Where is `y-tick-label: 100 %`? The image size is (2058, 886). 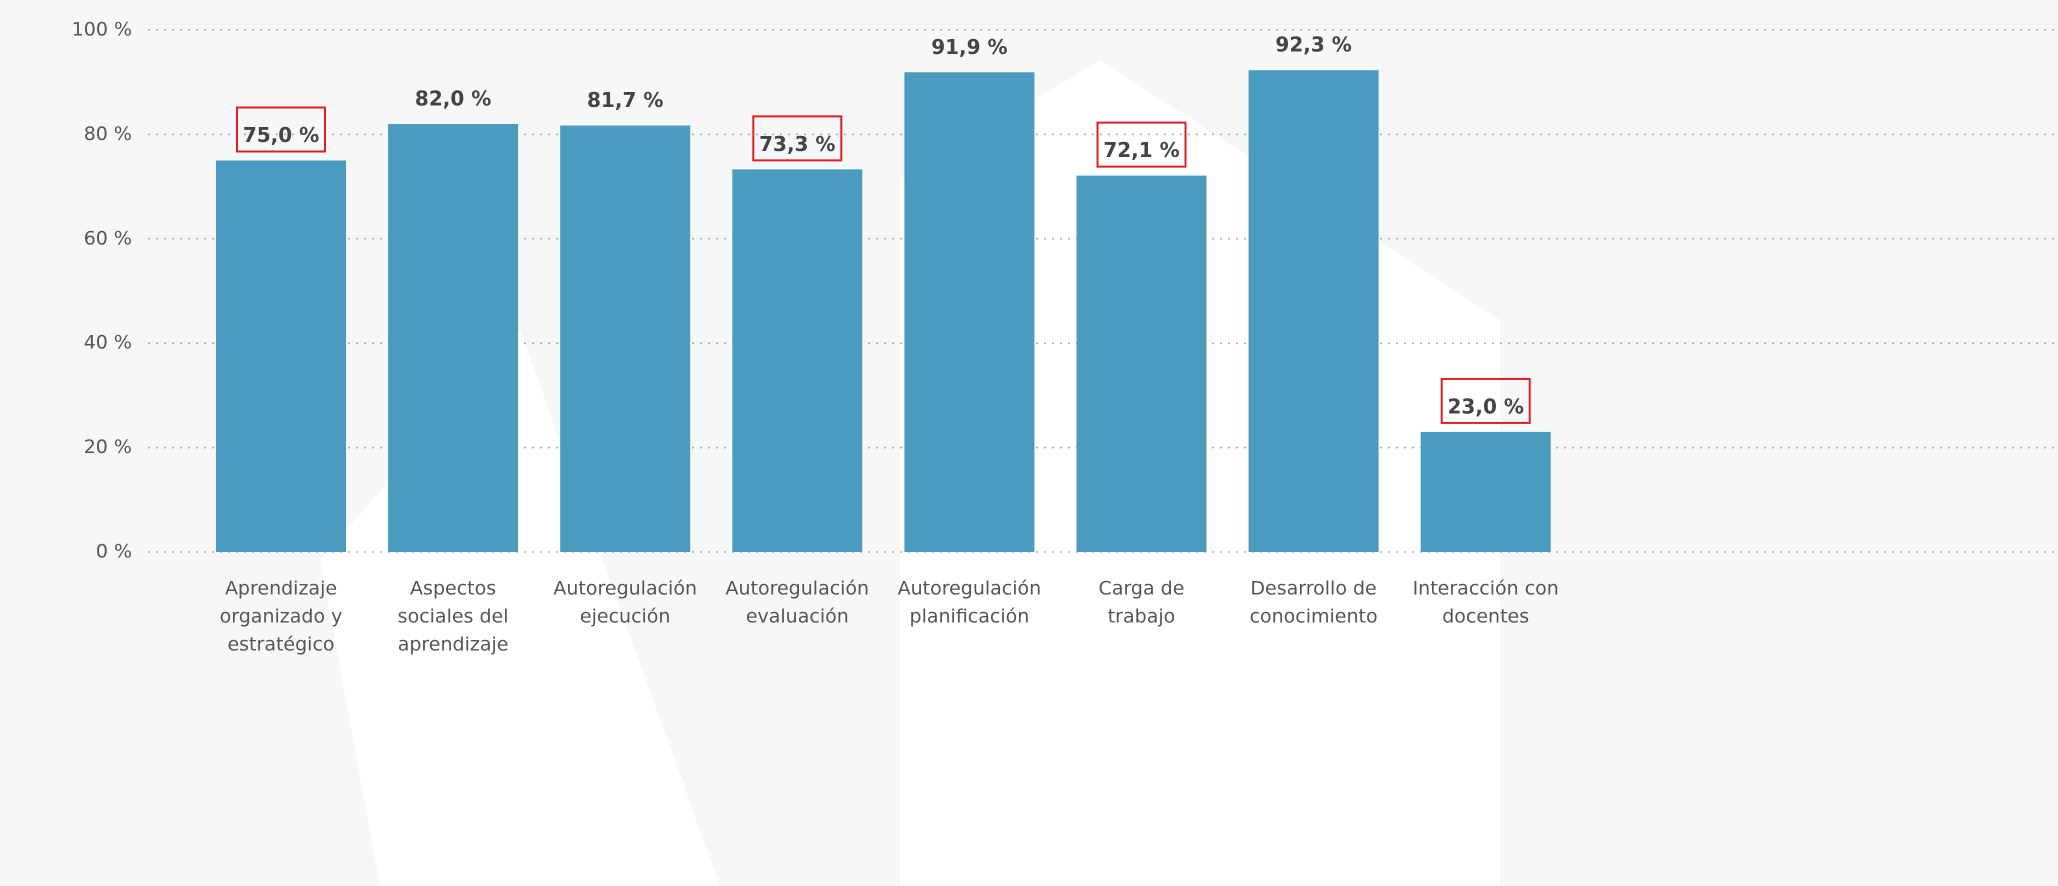
y-tick-label: 100 % is located at coordinates (102, 30).